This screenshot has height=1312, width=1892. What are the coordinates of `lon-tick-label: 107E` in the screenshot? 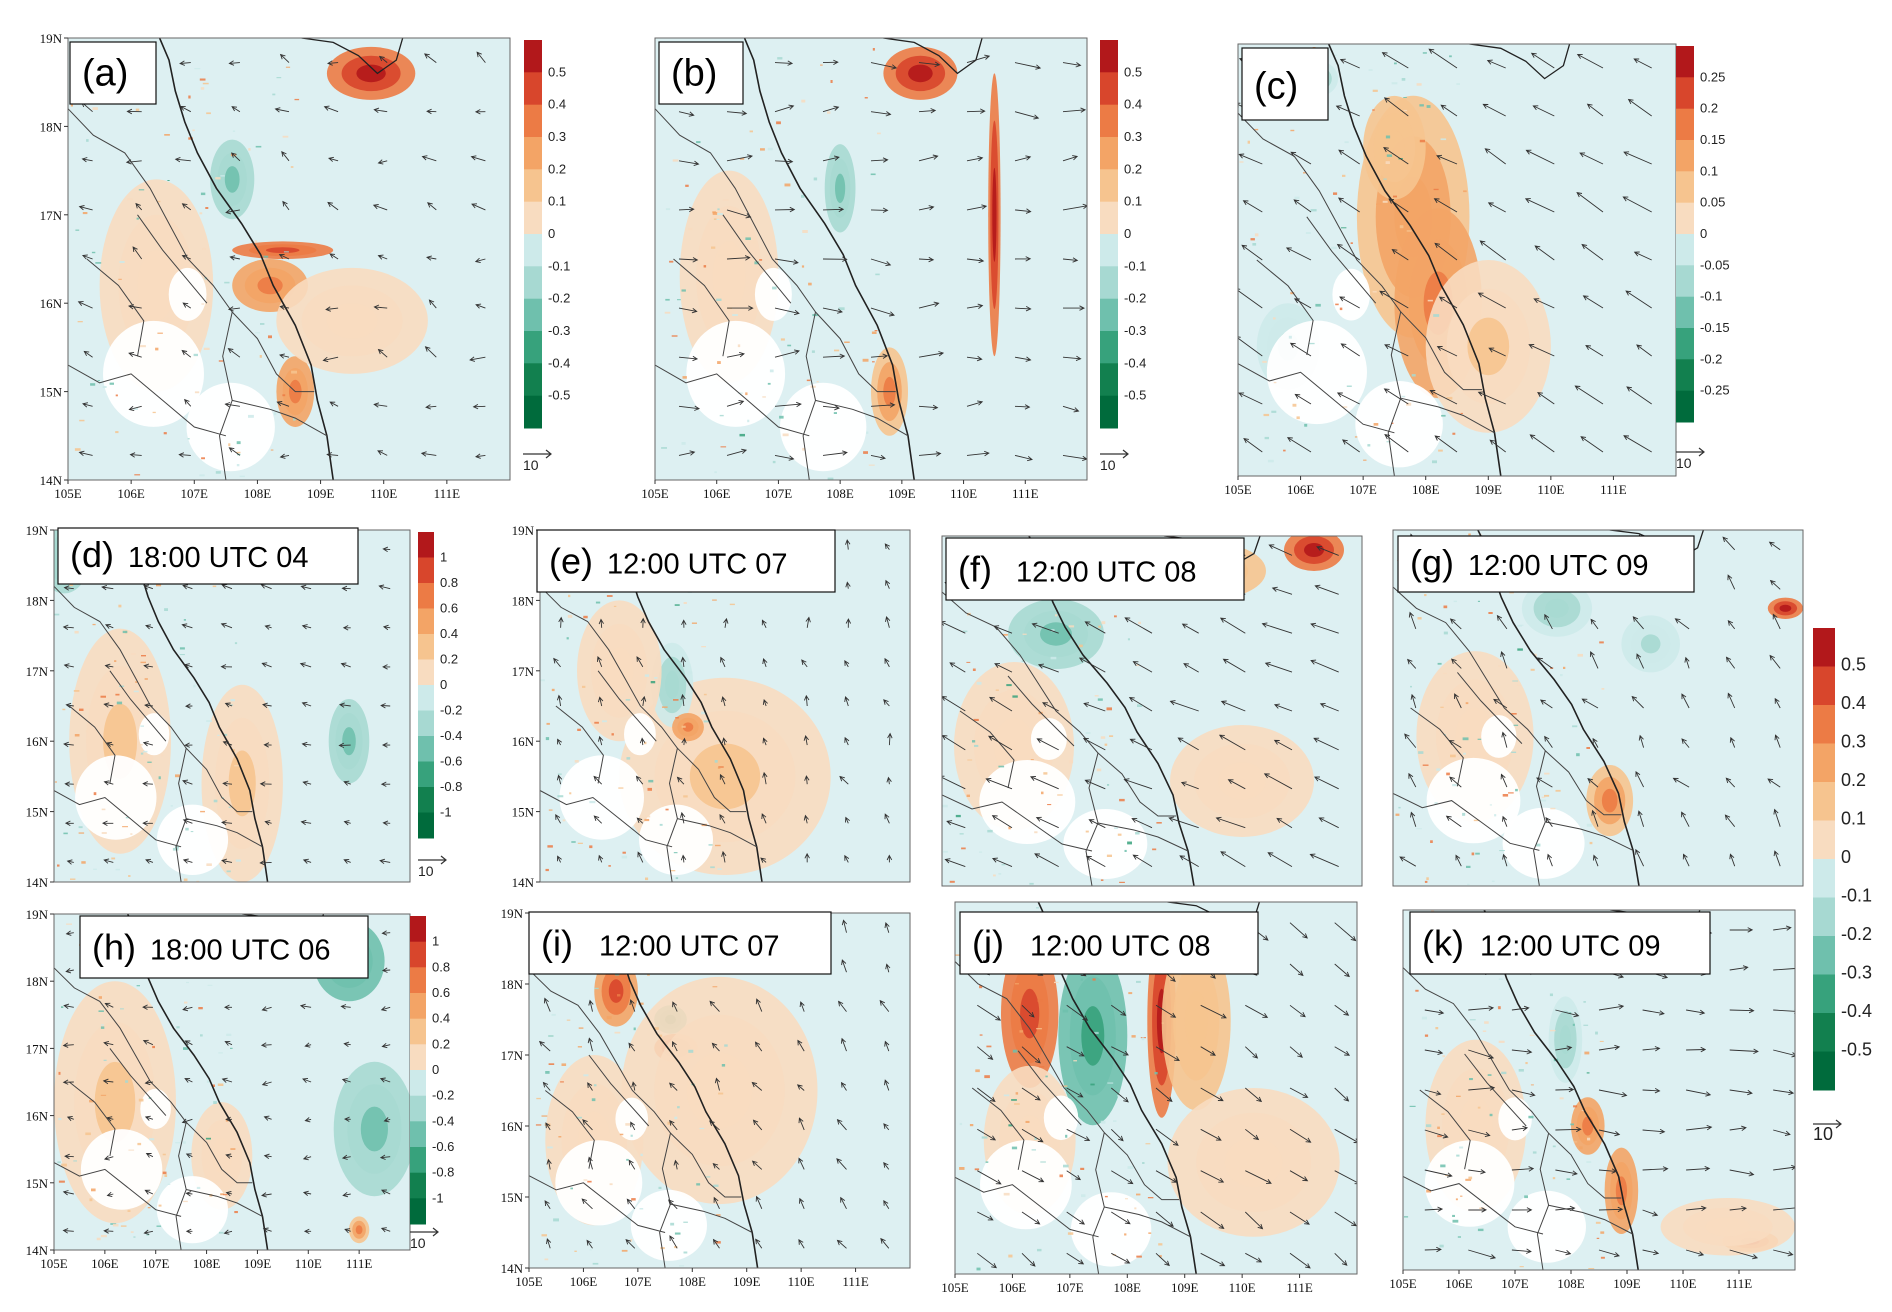 It's located at (156, 1263).